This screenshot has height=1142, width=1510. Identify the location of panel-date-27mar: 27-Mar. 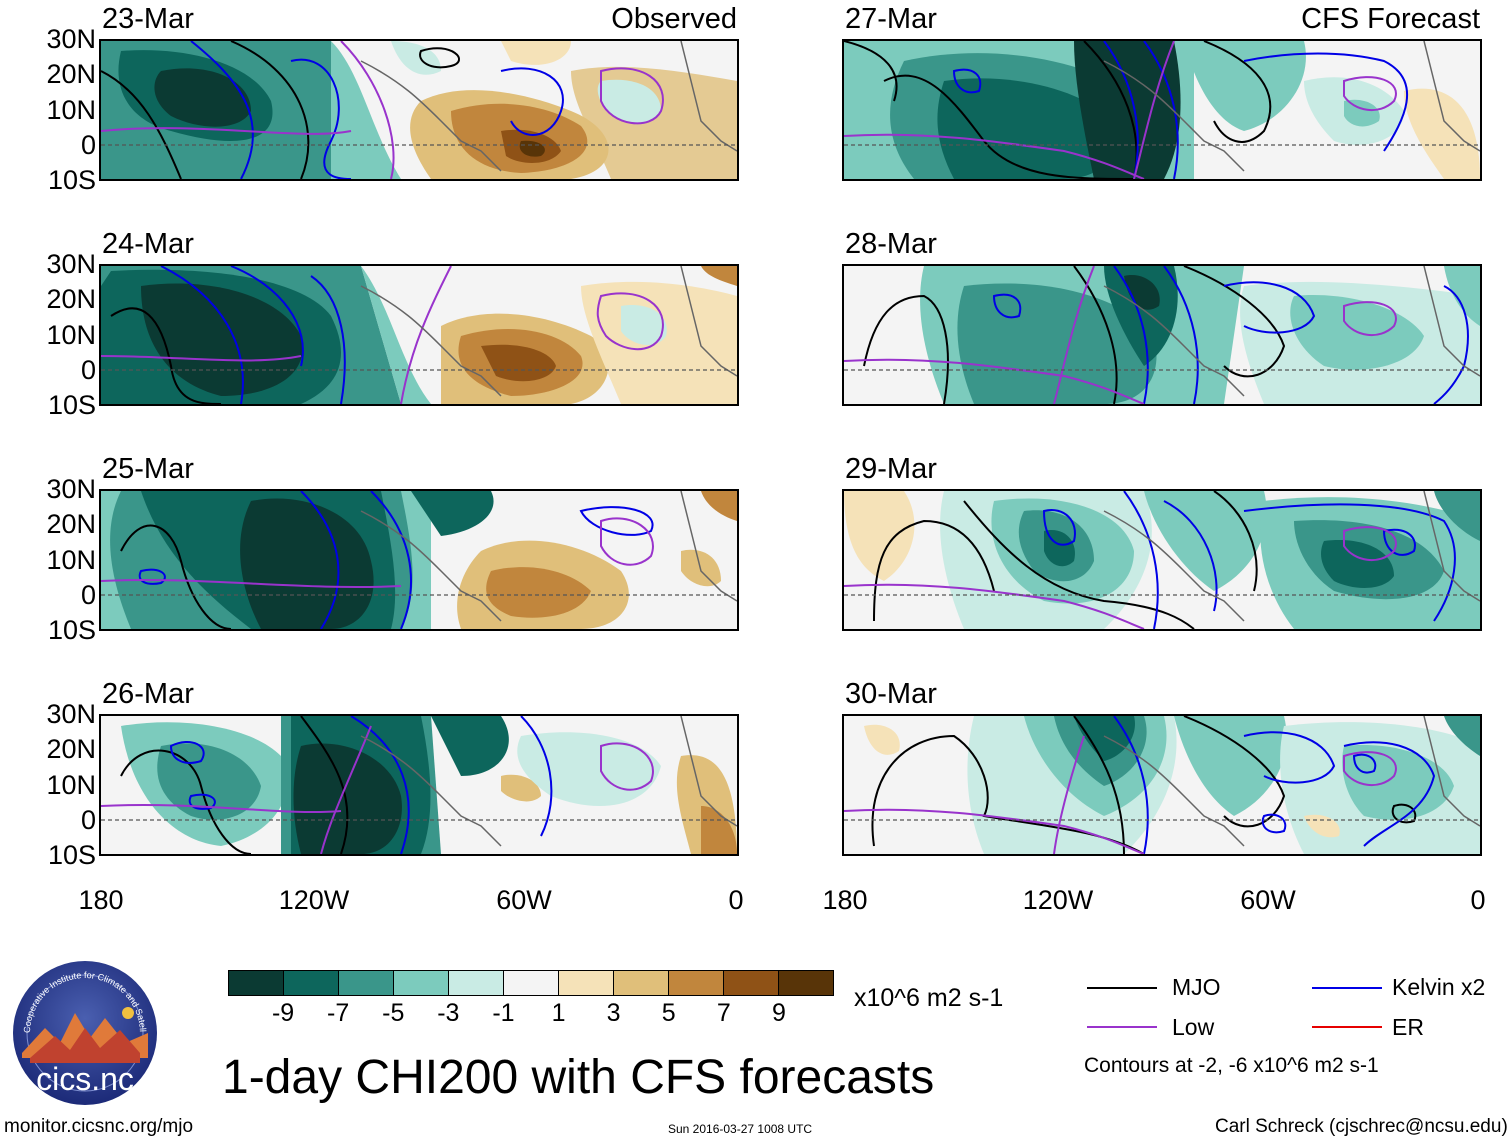
(891, 19).